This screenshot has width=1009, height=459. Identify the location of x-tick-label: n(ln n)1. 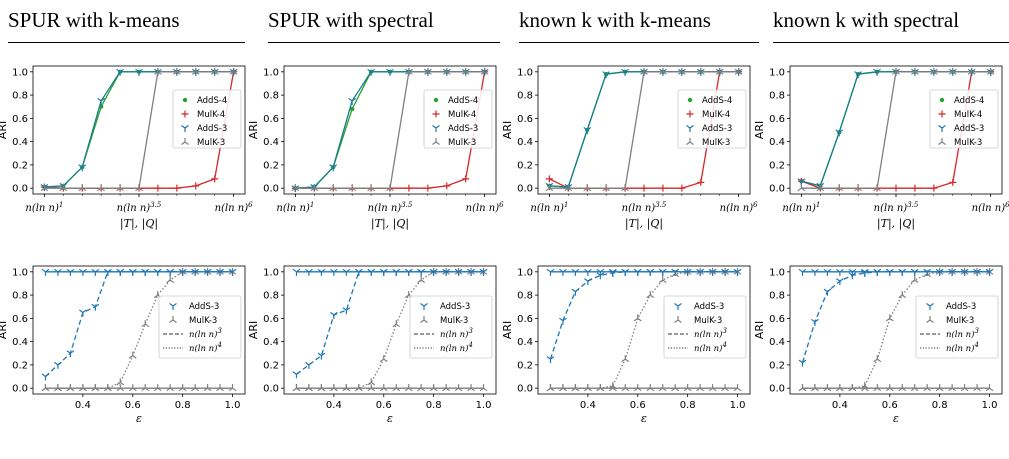
(801, 207).